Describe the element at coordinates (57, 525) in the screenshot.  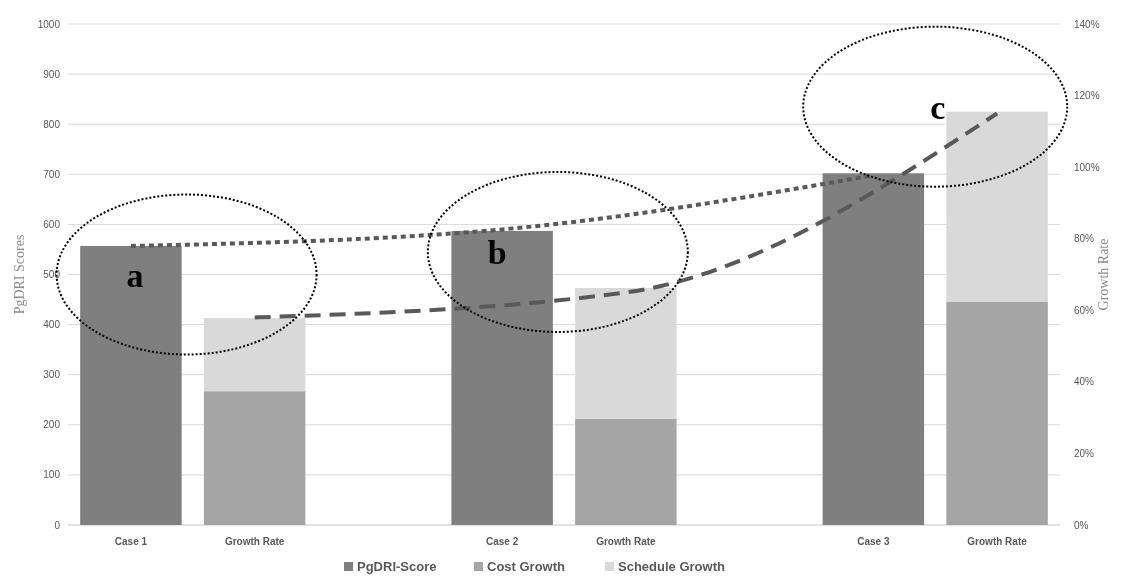
I see `y-tick-label: 0` at that location.